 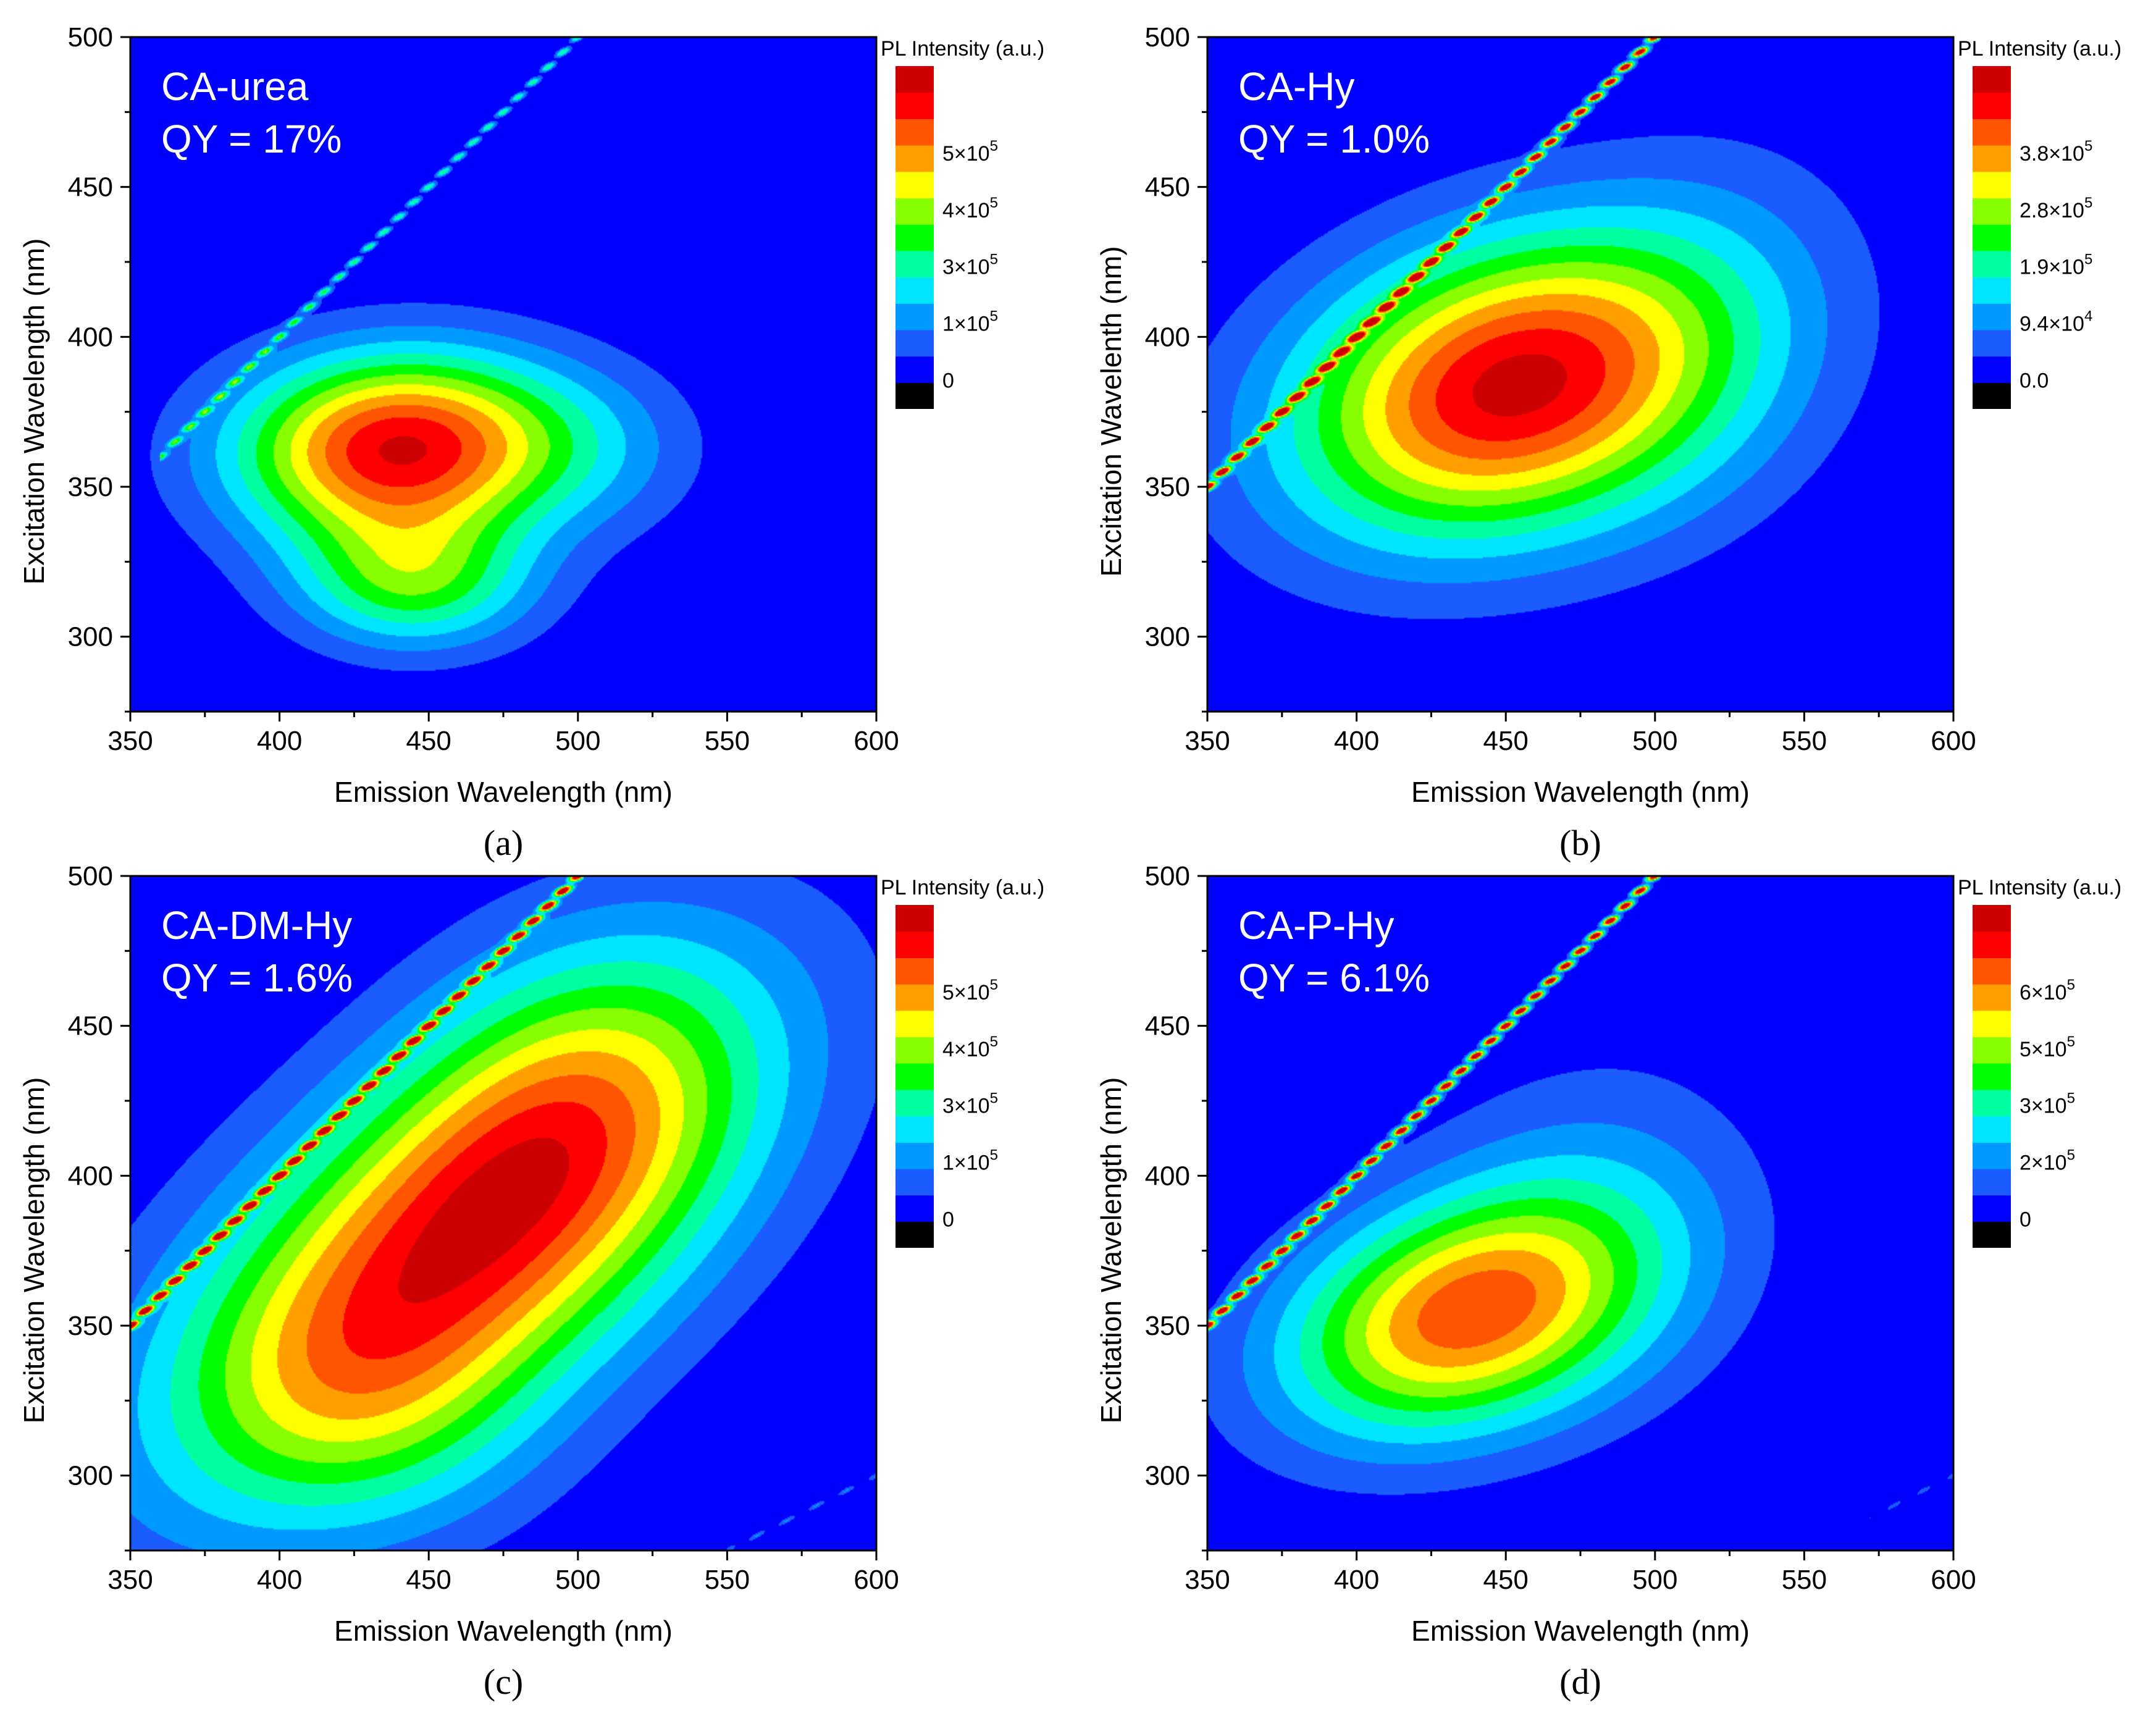 What do you see at coordinates (2088, 317) in the screenshot?
I see `colorbar-tick-exponent: 4` at bounding box center [2088, 317].